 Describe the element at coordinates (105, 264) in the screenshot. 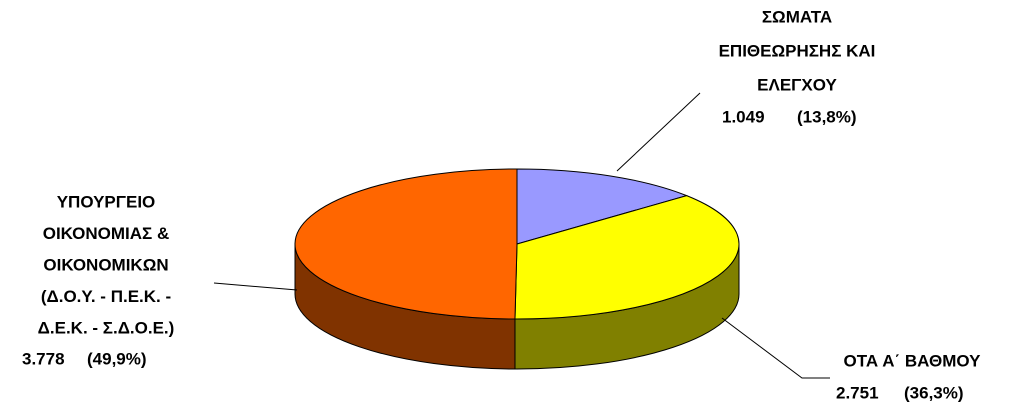

I see `slice-label: ΟΙΚΟΝΟΜΙΚΩΝ` at that location.